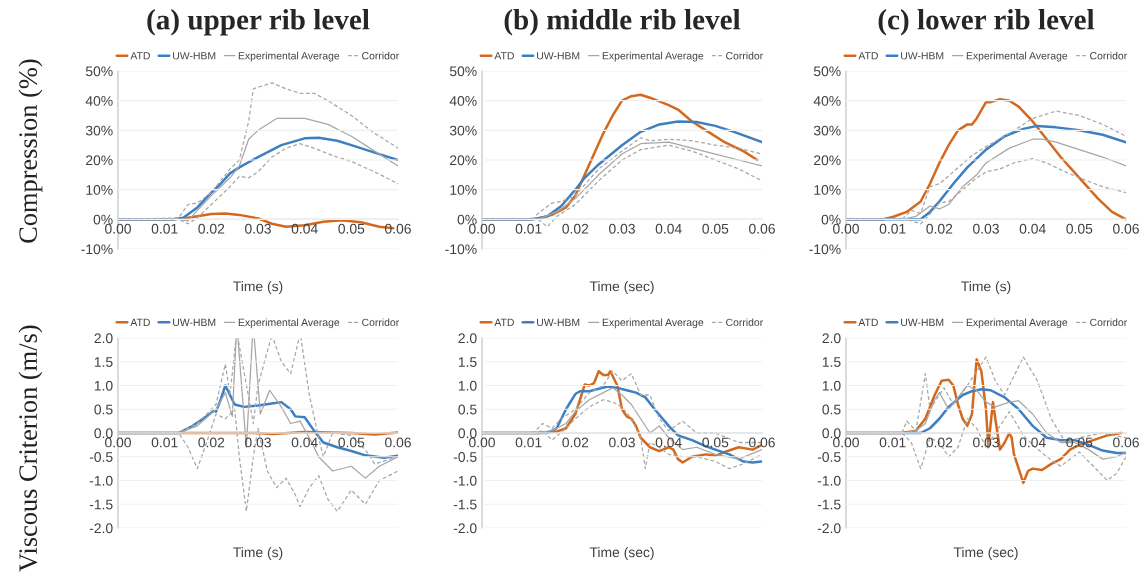 The image size is (1143, 588). Describe the element at coordinates (258, 553) in the screenshot. I see `x-axis-title: Time (s)` at that location.